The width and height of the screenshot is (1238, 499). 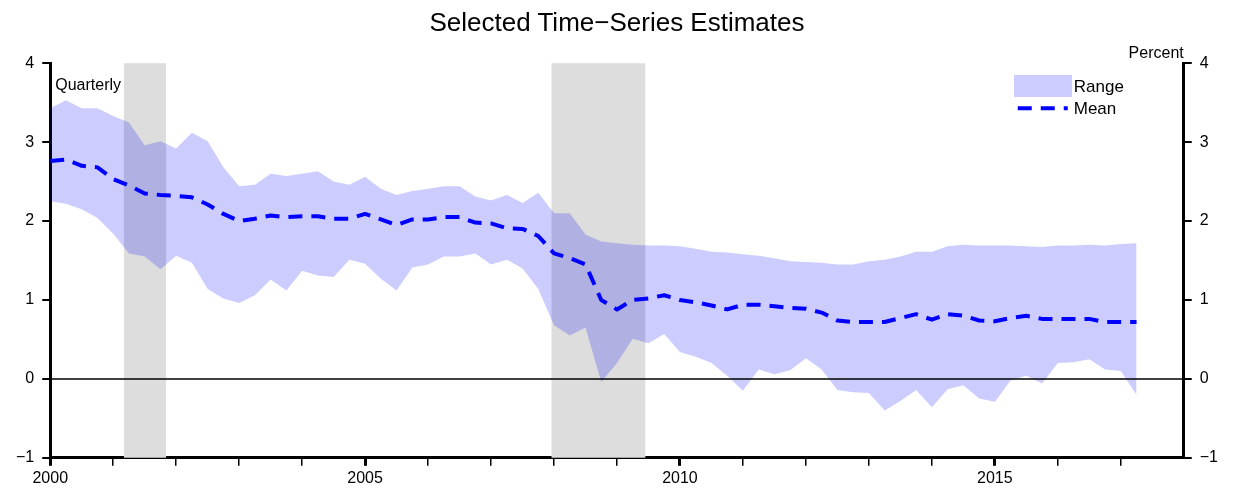 What do you see at coordinates (88, 84) in the screenshot?
I see `annotation: Quarterly` at bounding box center [88, 84].